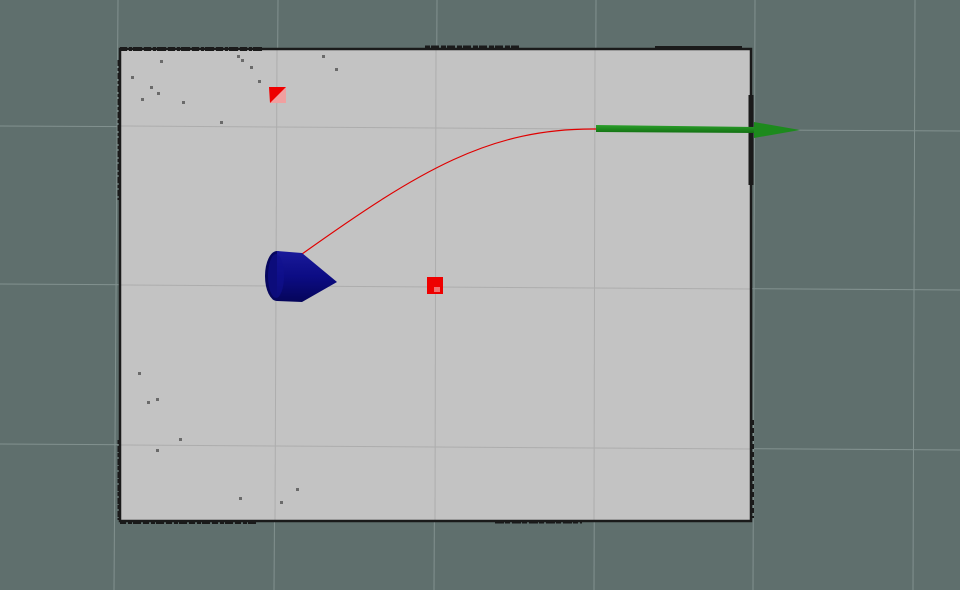  I want to click on robot-icon, so click(301, 276).